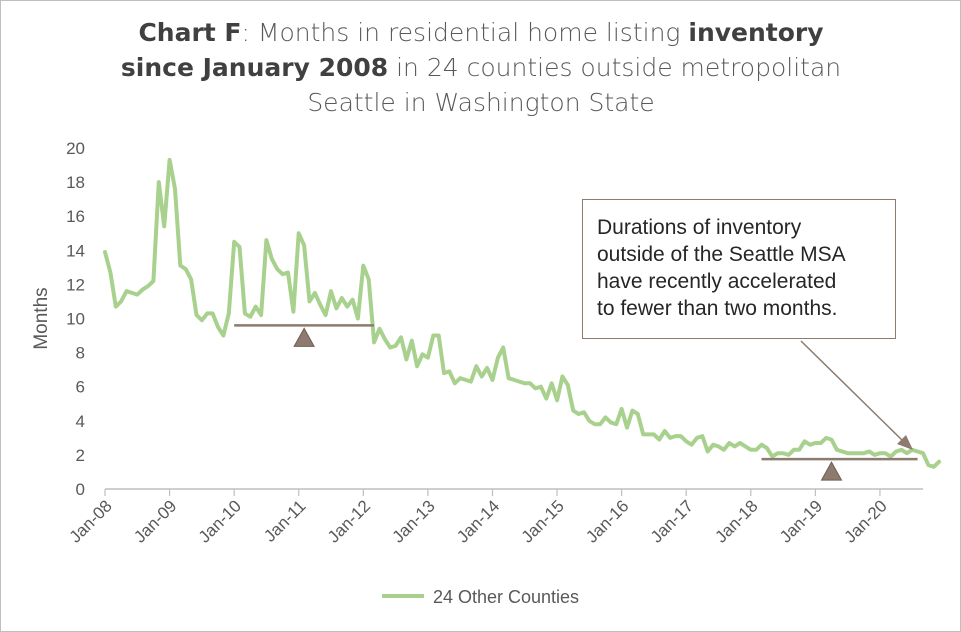 This screenshot has height=632, width=961. Describe the element at coordinates (543, 521) in the screenshot. I see `x-tick-label: Jan-15` at that location.